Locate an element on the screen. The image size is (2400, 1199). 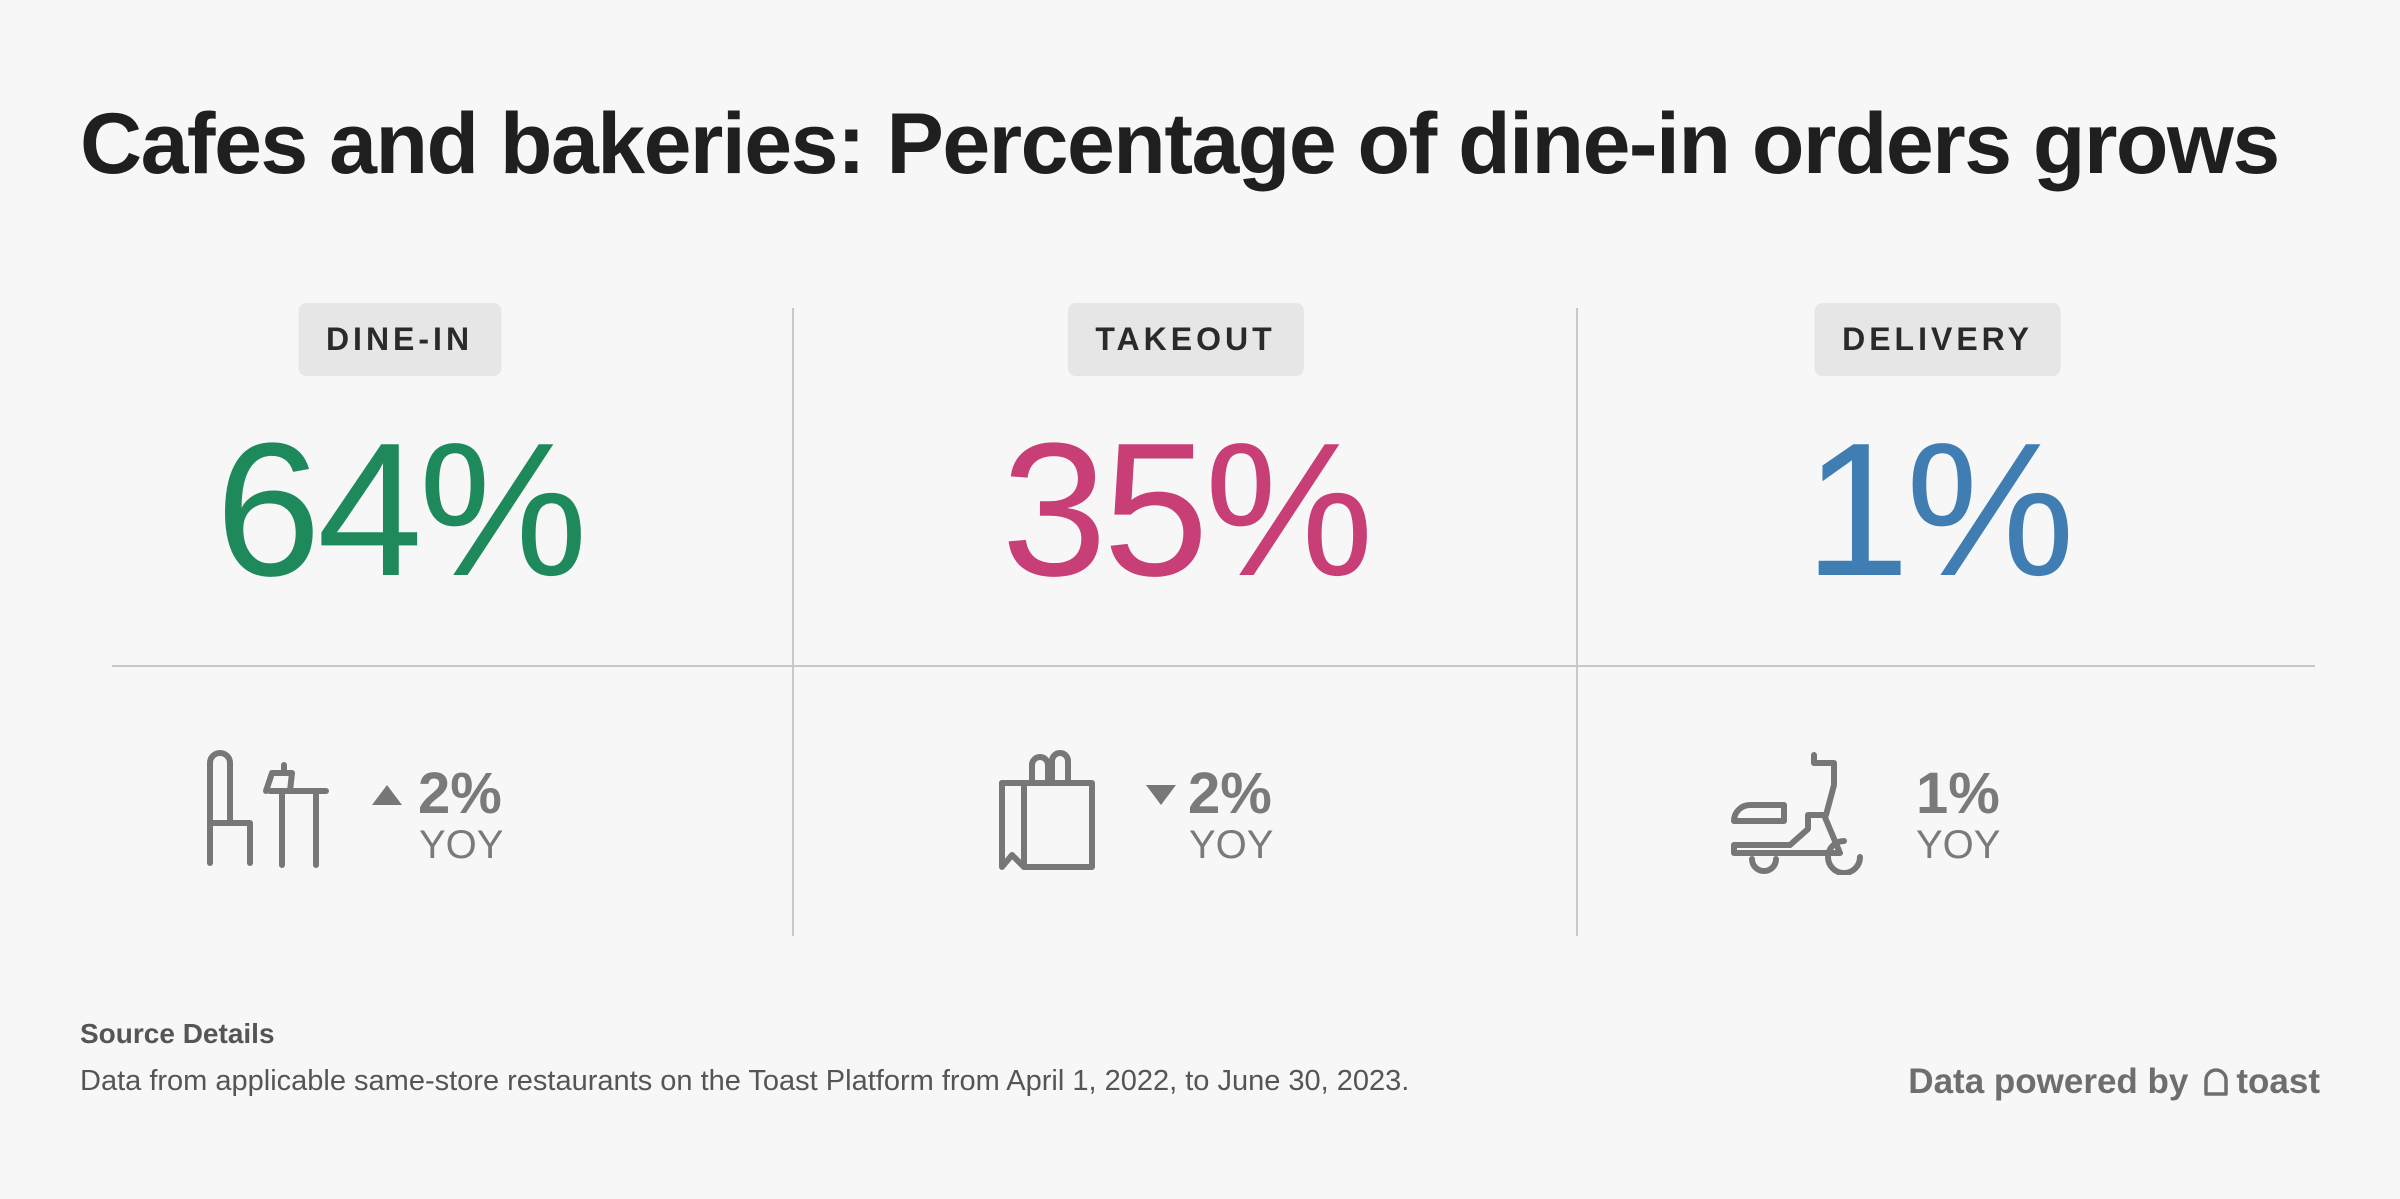
brand-name: toast is located at coordinates (2278, 1081).